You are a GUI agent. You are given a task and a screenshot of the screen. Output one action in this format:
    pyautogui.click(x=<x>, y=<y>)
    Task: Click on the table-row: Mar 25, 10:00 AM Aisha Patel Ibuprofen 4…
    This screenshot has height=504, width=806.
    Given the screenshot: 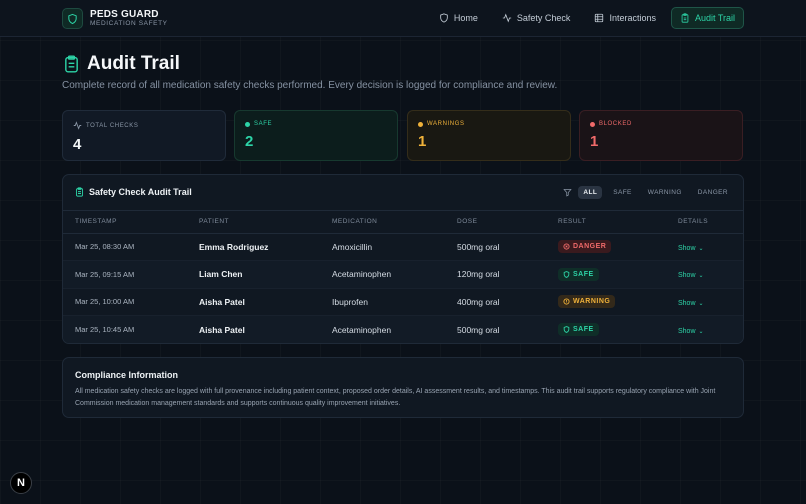 What is the action you would take?
    pyautogui.click(x=403, y=302)
    